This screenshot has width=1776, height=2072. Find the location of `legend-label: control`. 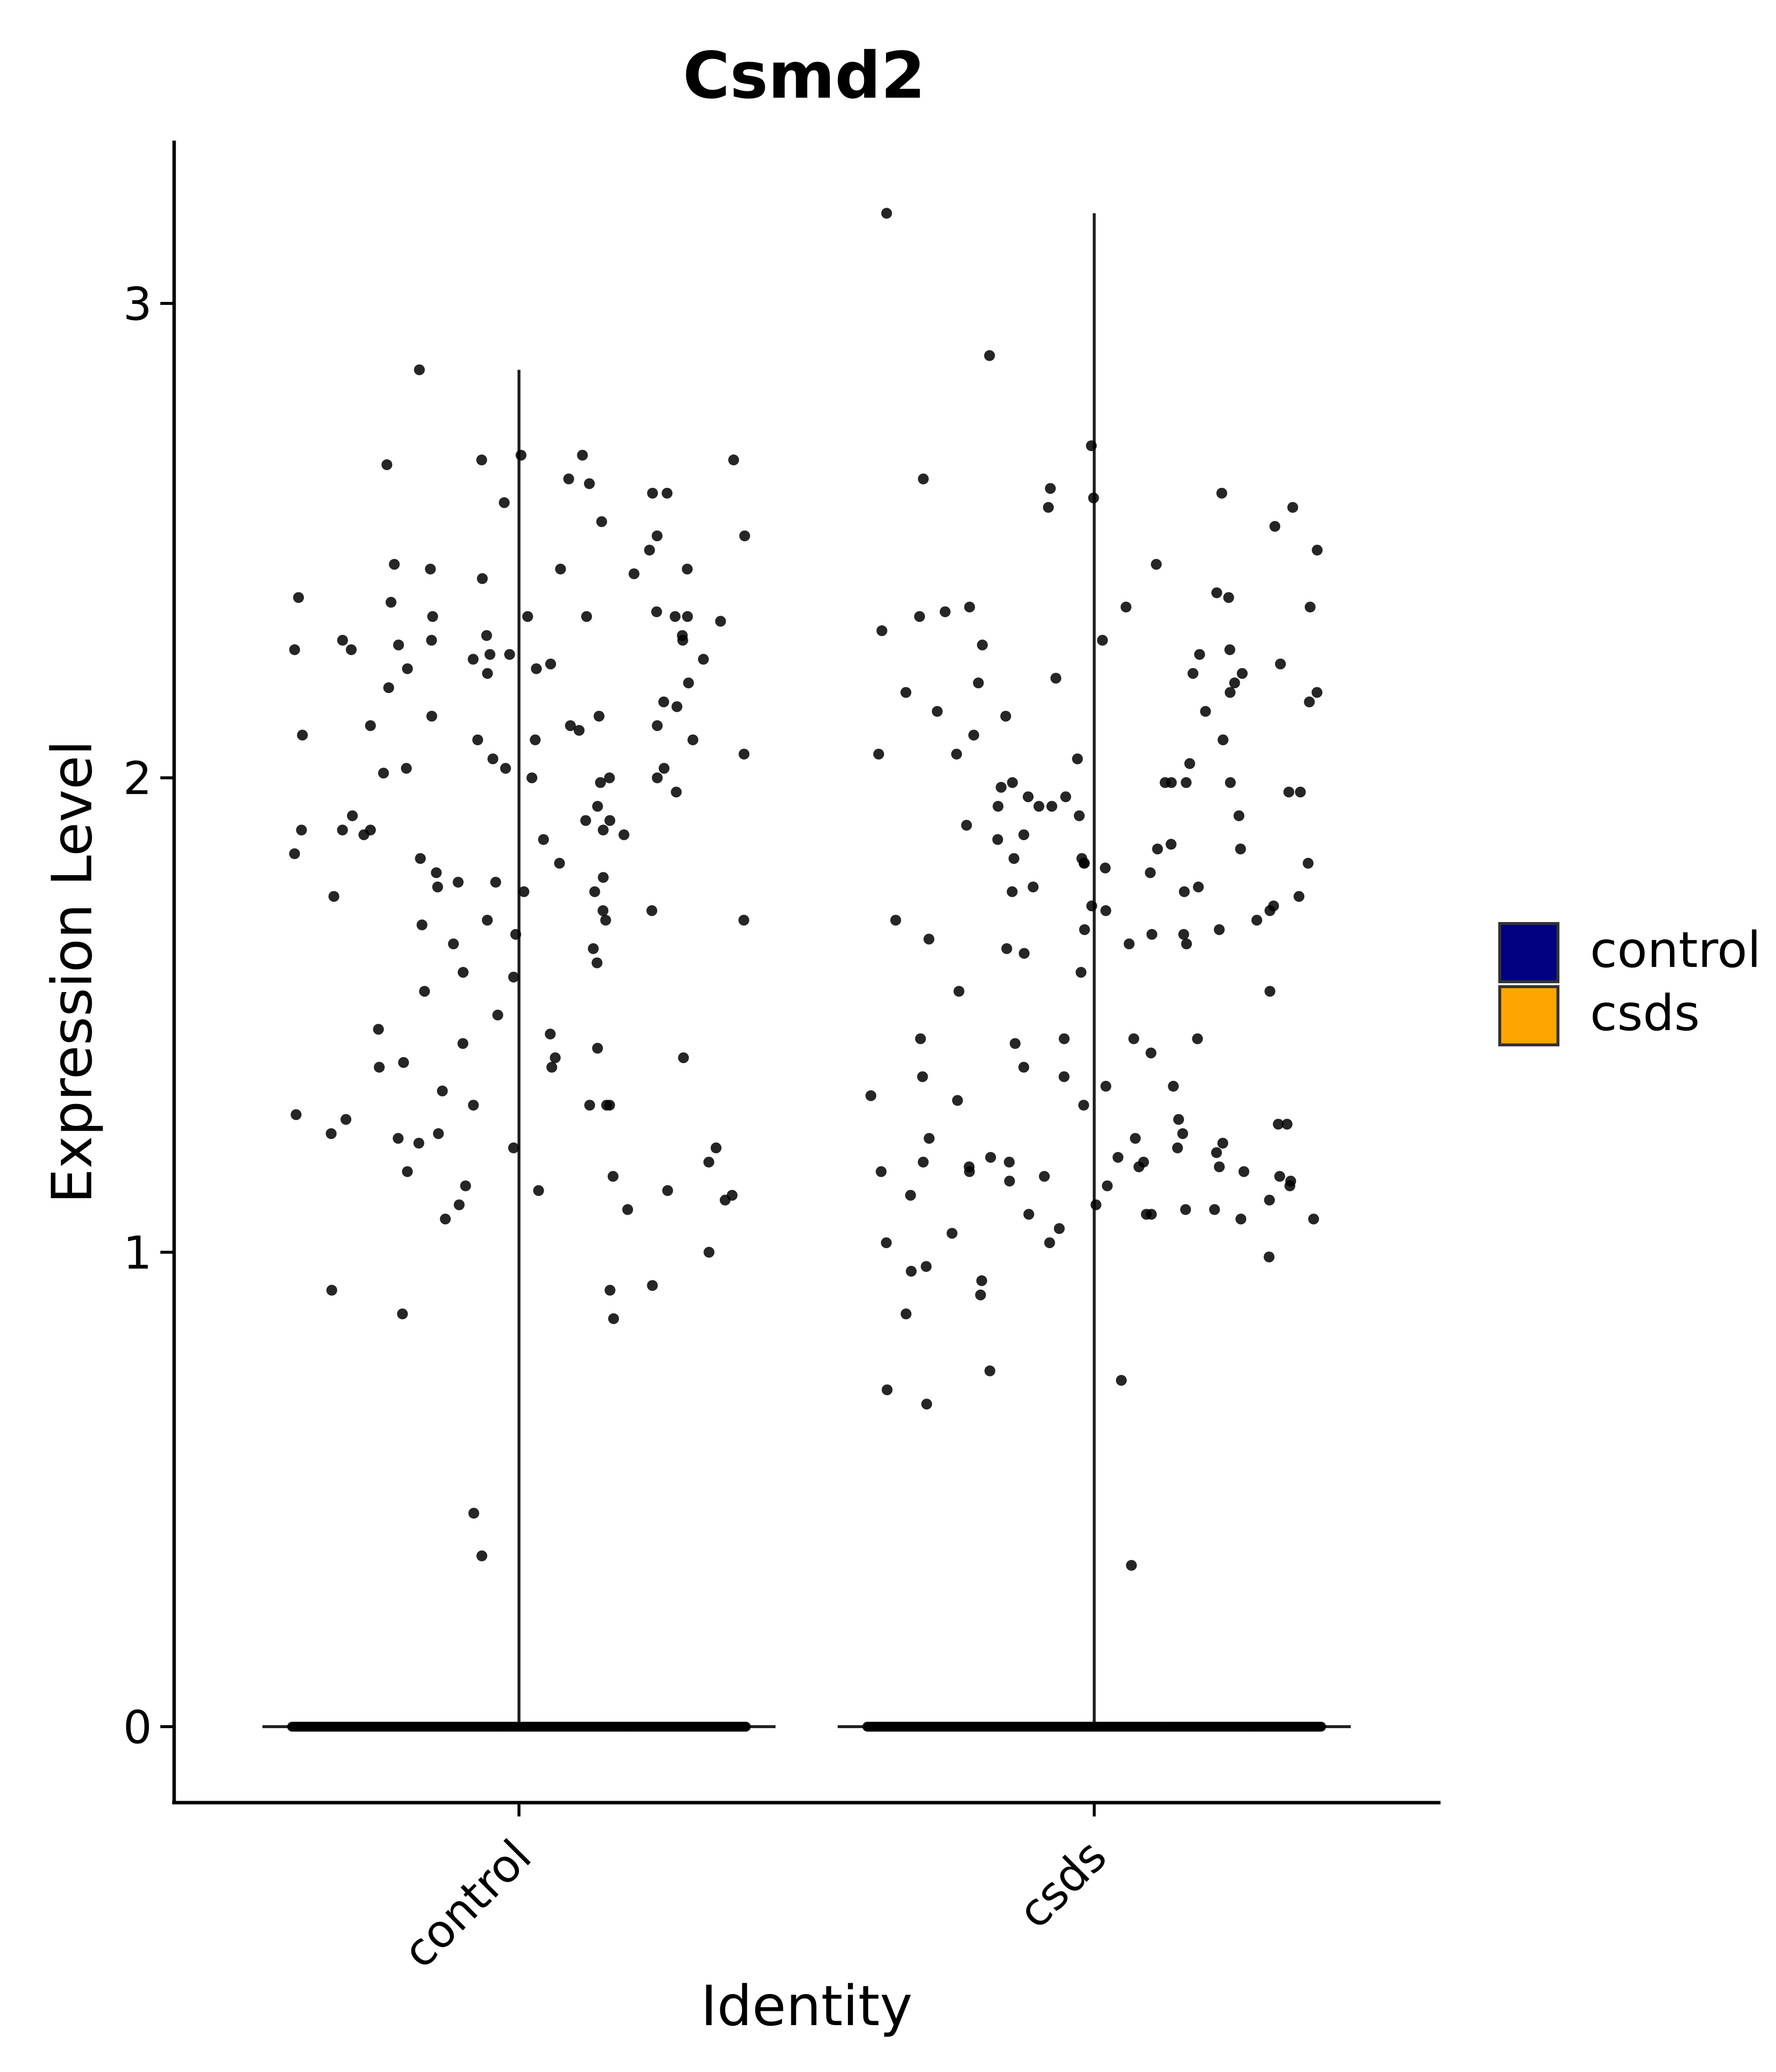

legend-label: control is located at coordinates (1676, 950).